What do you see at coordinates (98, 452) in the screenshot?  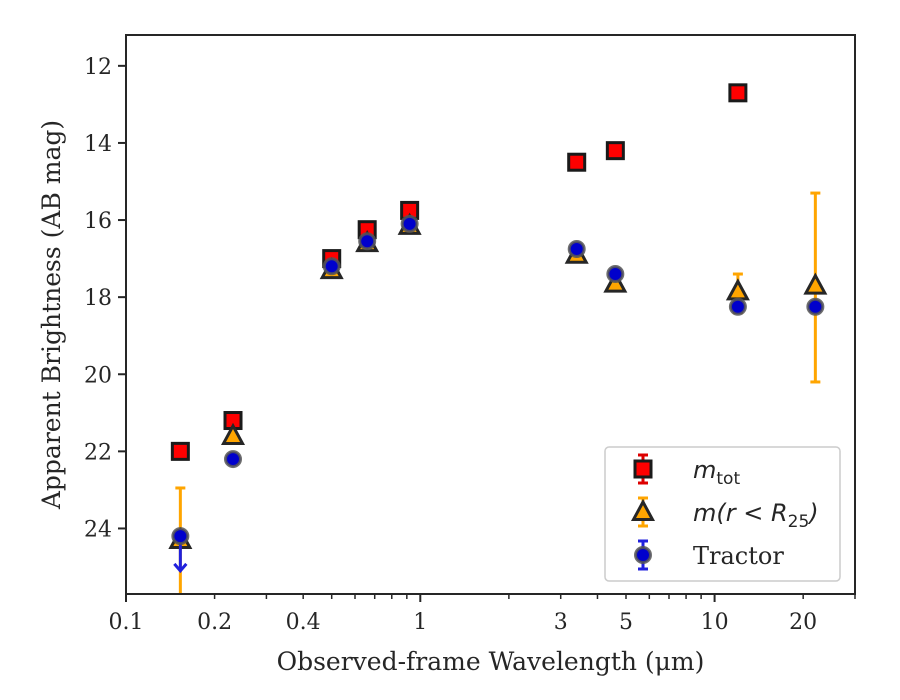 I see `y-tick-label: 22` at bounding box center [98, 452].